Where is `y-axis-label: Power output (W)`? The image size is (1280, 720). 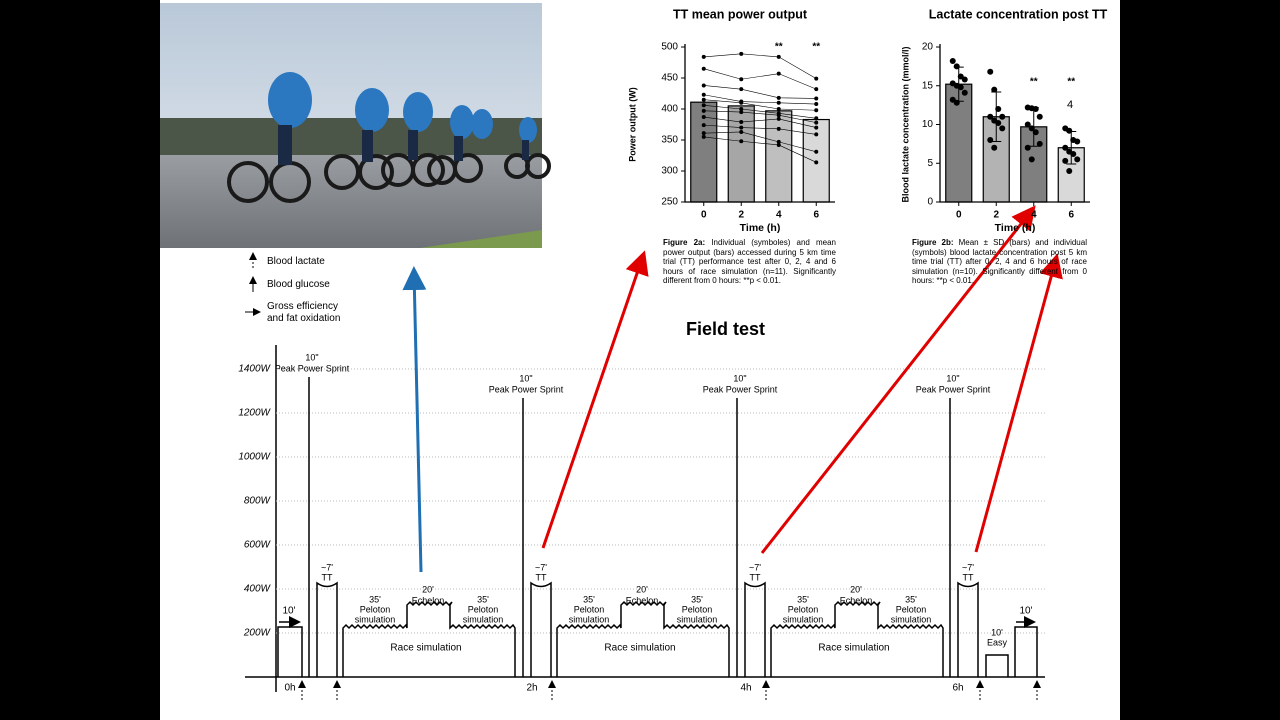
y-axis-label: Power output (W) is located at coordinates (632, 124).